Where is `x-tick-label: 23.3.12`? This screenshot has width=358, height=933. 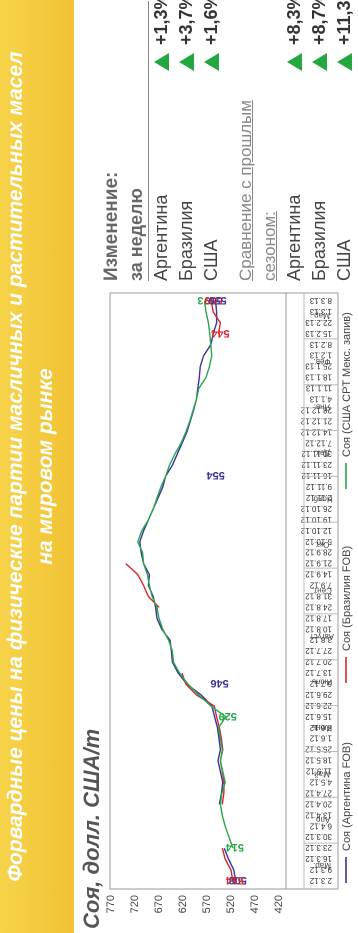
x-tick-label: 23.3.12 is located at coordinates (318, 847).